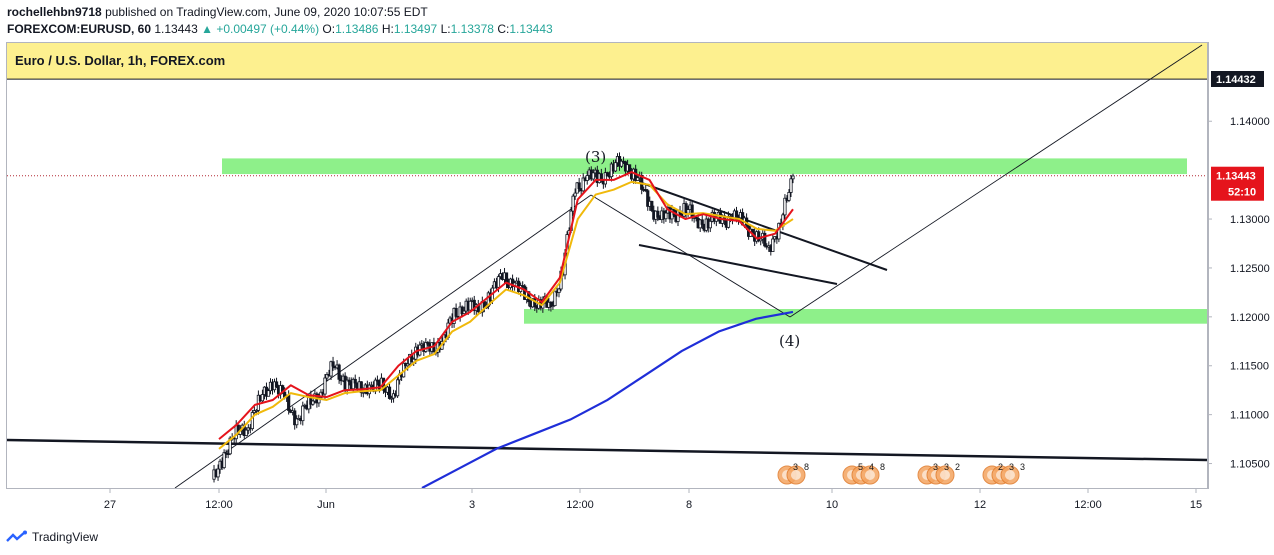 The height and width of the screenshot is (555, 1274). Describe the element at coordinates (689, 505) in the screenshot. I see `time-tick-label: 8` at that location.